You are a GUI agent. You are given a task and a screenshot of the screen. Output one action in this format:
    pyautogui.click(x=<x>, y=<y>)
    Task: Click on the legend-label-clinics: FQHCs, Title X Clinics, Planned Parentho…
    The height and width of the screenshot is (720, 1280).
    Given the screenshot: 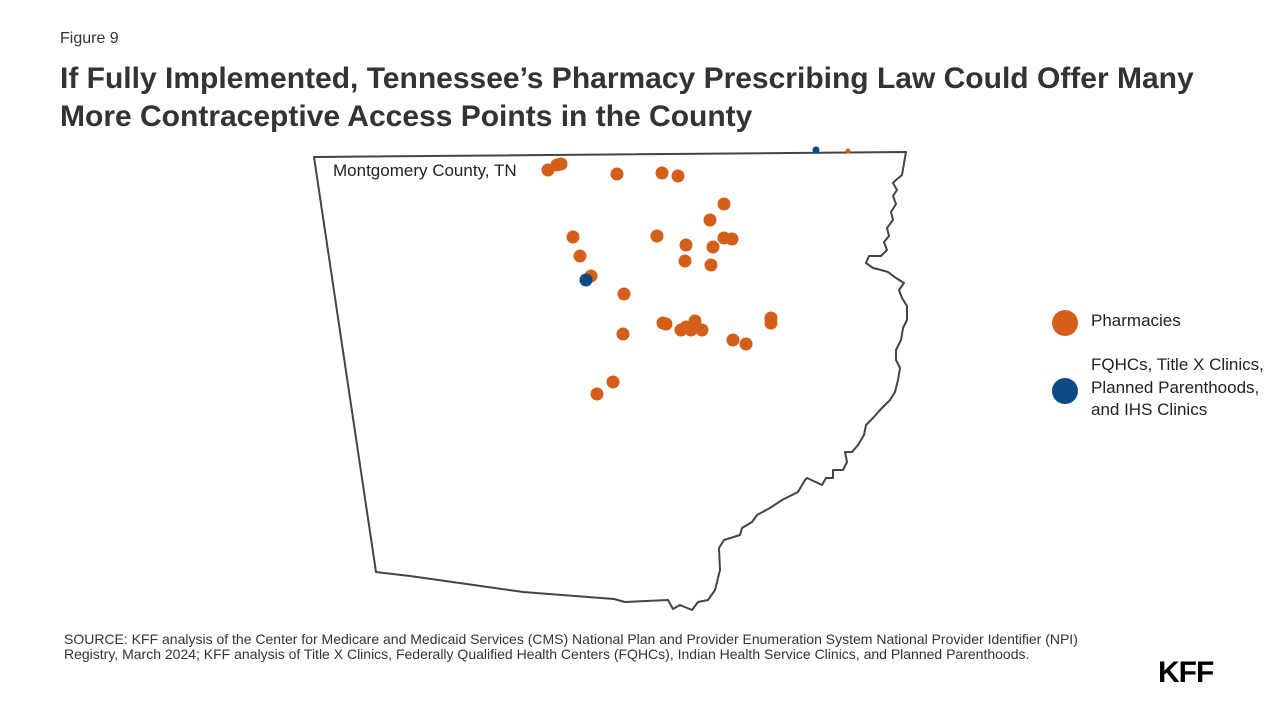 What is the action you would take?
    pyautogui.click(x=1177, y=387)
    